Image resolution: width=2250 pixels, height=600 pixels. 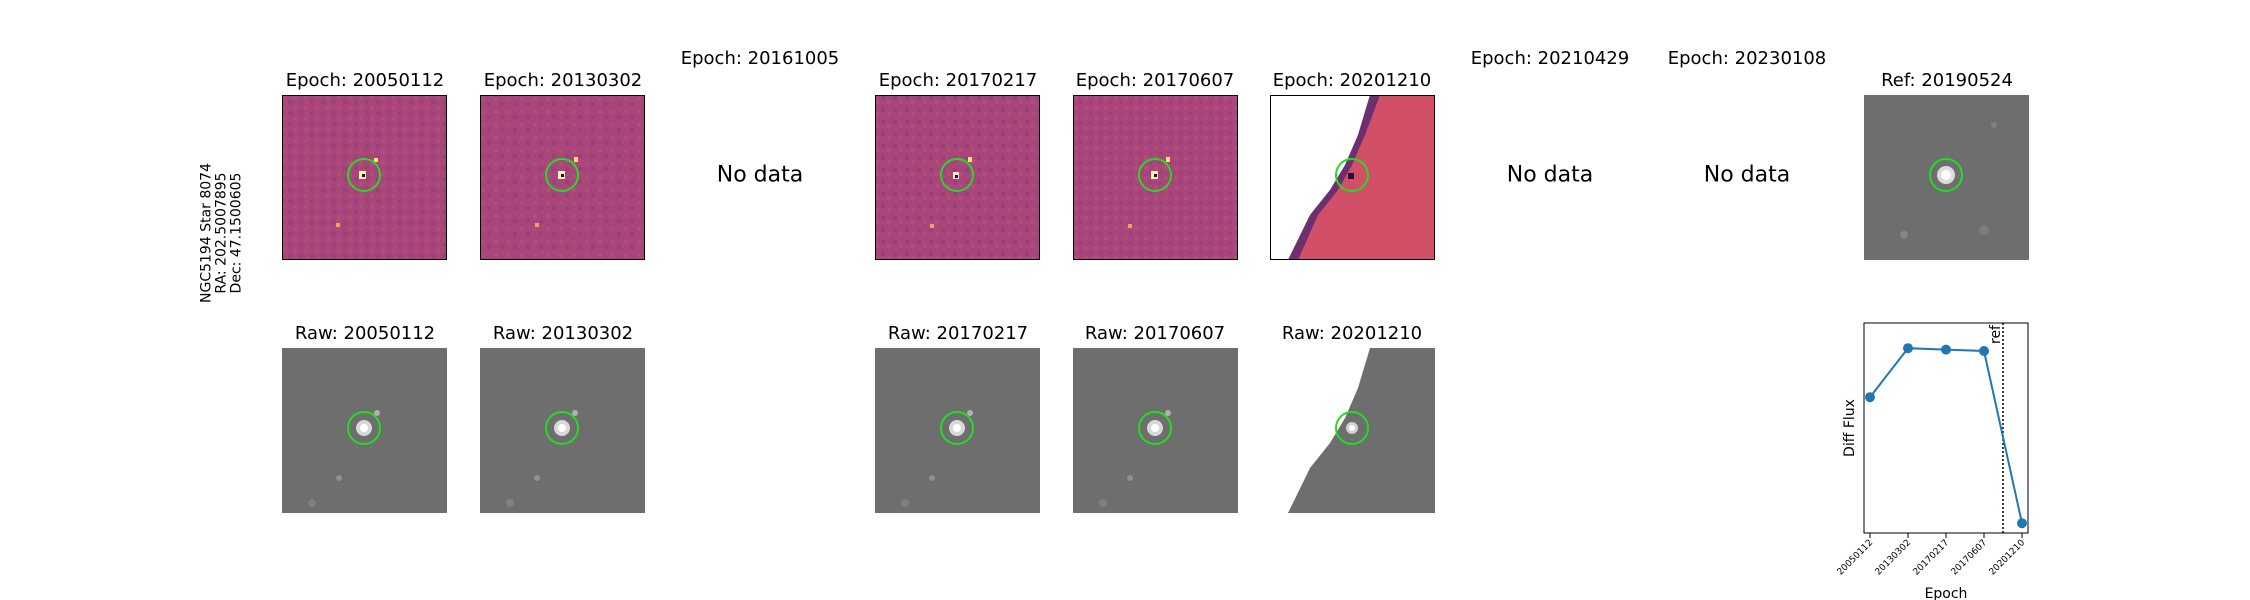 I want to click on x-tick-label: 20170607, so click(x=1969, y=557).